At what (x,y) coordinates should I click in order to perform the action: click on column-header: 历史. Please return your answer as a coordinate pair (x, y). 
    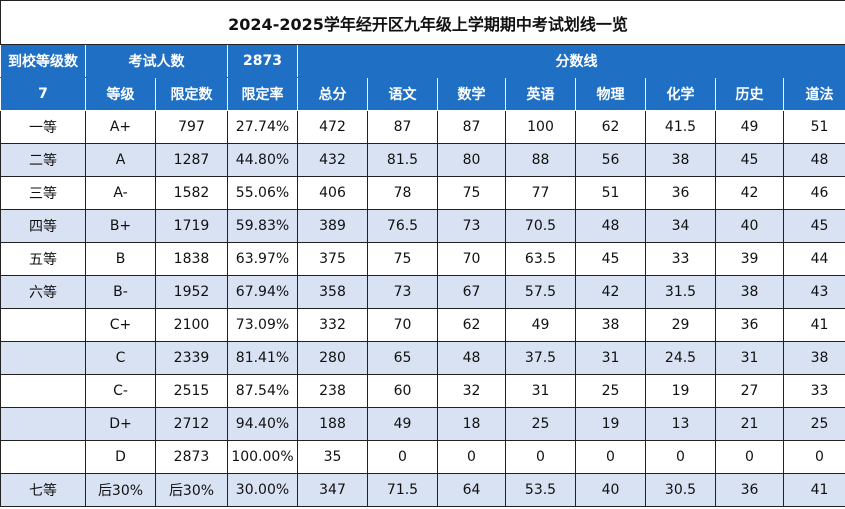
    Looking at the image, I should click on (749, 94).